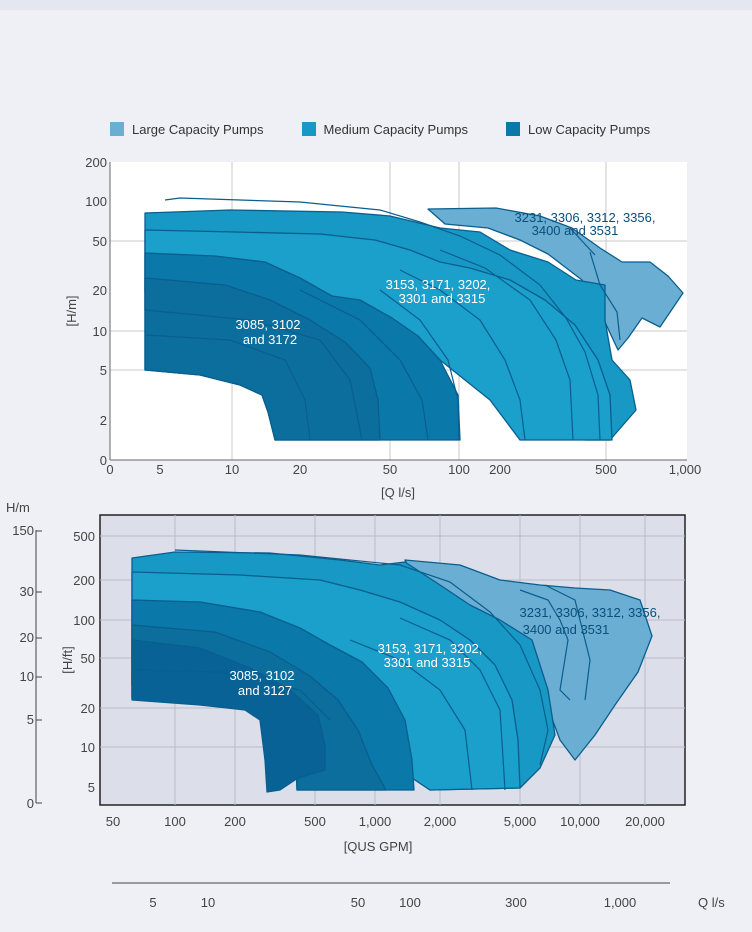 The image size is (752, 932). Describe the element at coordinates (459, 469) in the screenshot. I see `top-x-tick: 100` at that location.